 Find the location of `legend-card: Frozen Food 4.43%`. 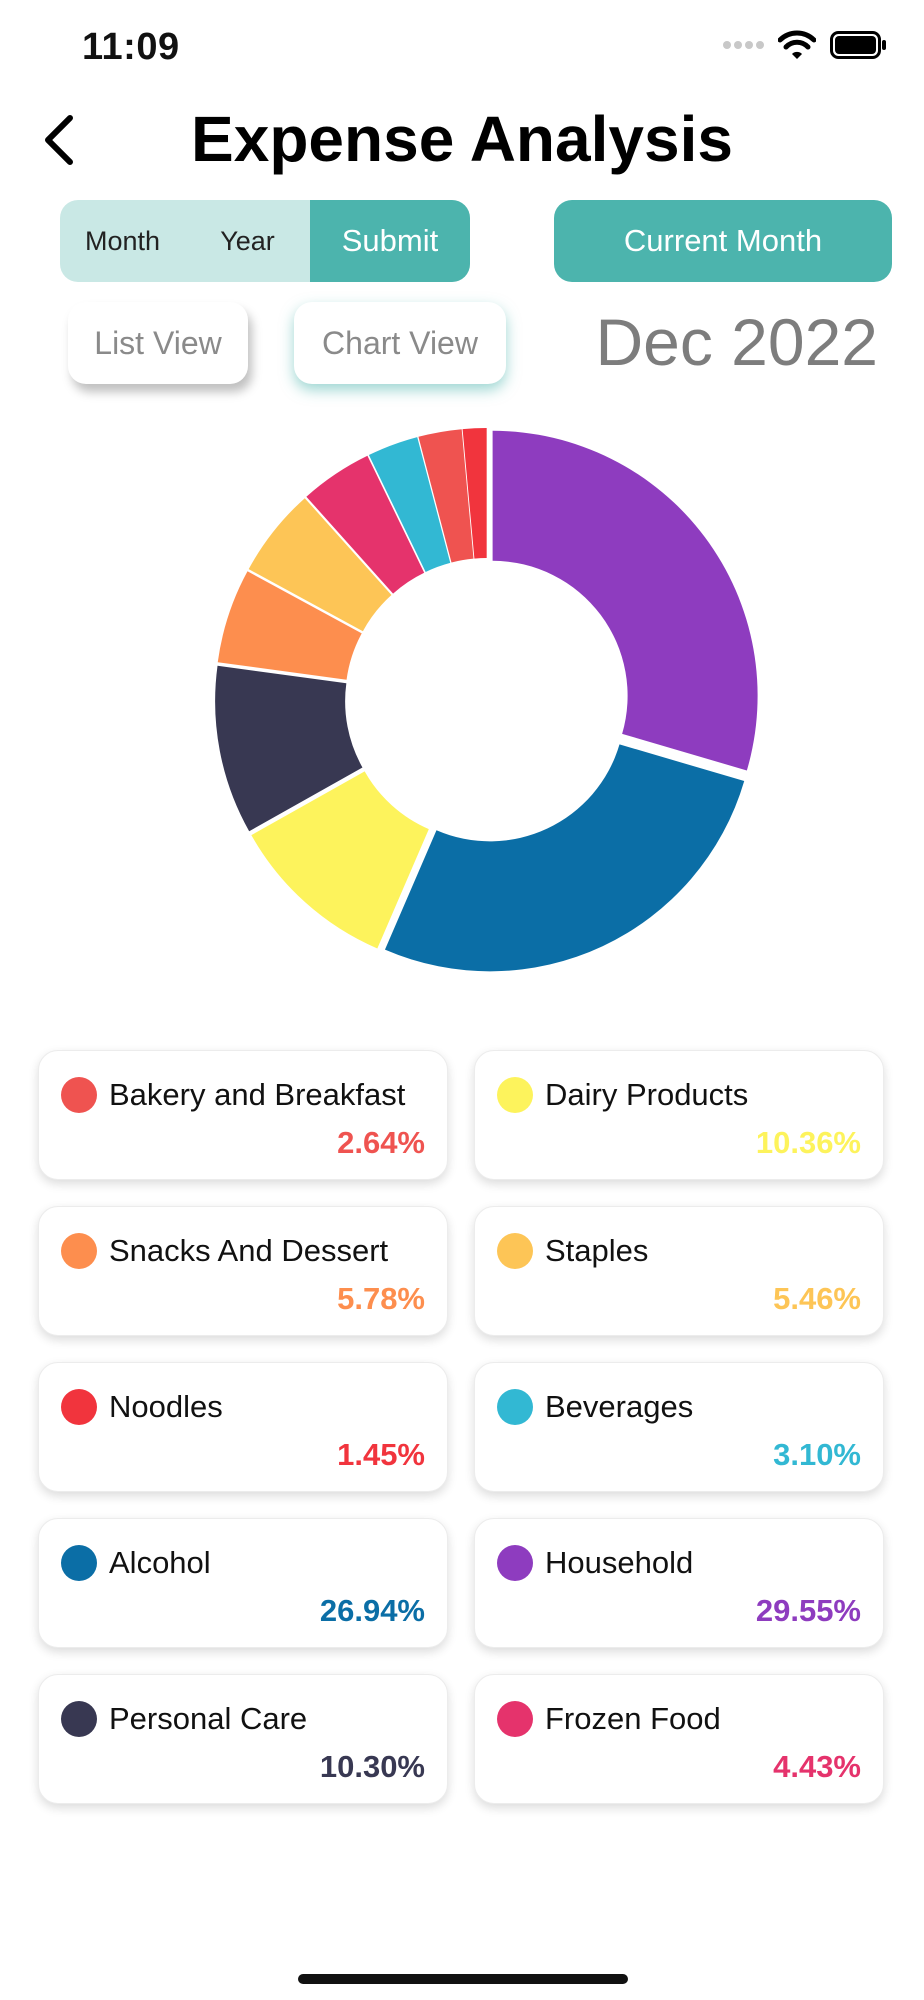

legend-card: Frozen Food 4.43% is located at coordinates (679, 1739).